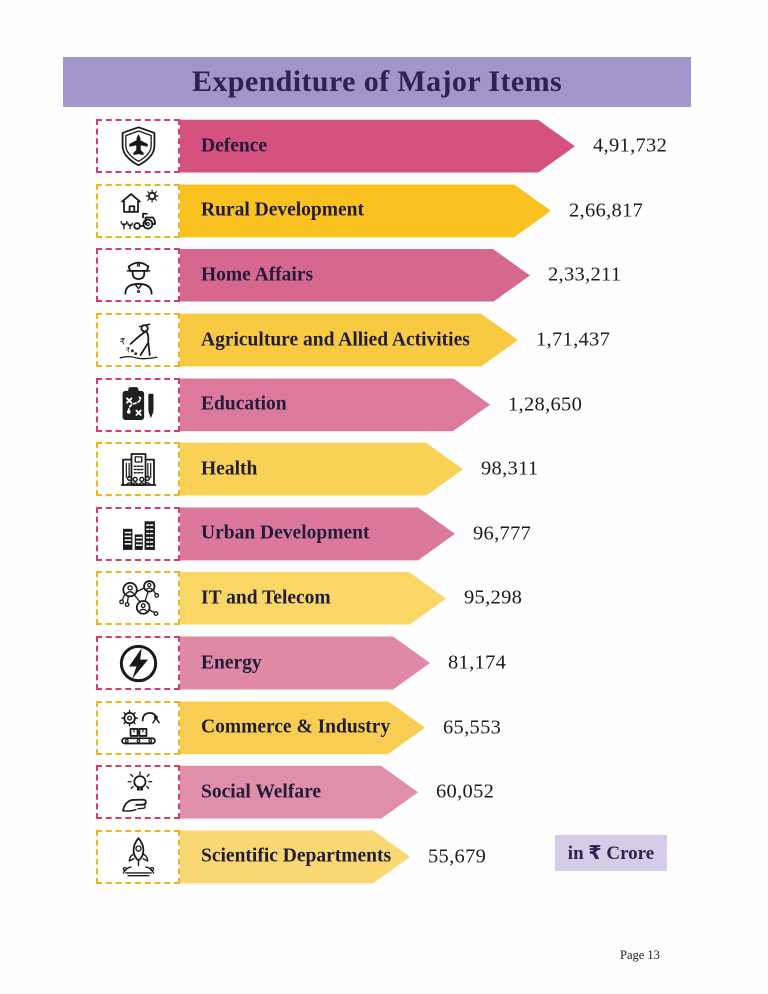 The image size is (768, 994). I want to click on defence-value: 4,91,732, so click(630, 145).